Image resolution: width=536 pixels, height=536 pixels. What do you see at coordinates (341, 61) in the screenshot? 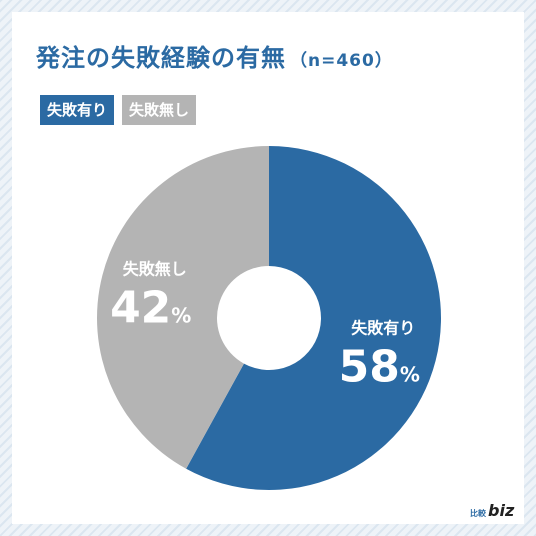
I see `sample-size: （n=460）` at bounding box center [341, 61].